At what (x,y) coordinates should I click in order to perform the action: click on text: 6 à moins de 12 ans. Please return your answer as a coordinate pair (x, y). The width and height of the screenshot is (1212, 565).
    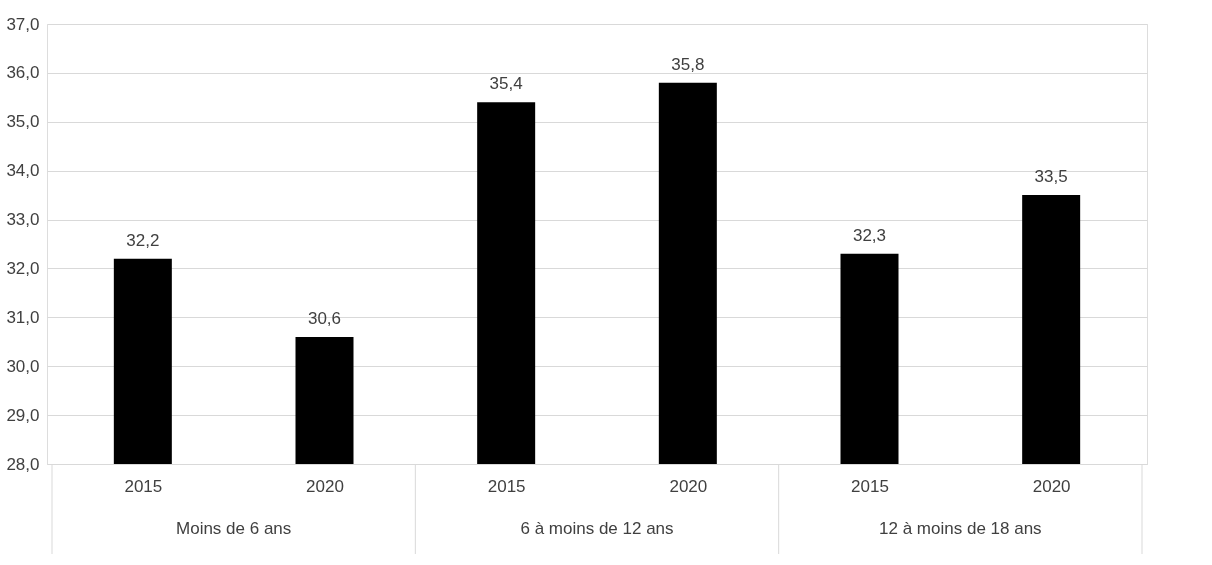
    Looking at the image, I should click on (597, 528).